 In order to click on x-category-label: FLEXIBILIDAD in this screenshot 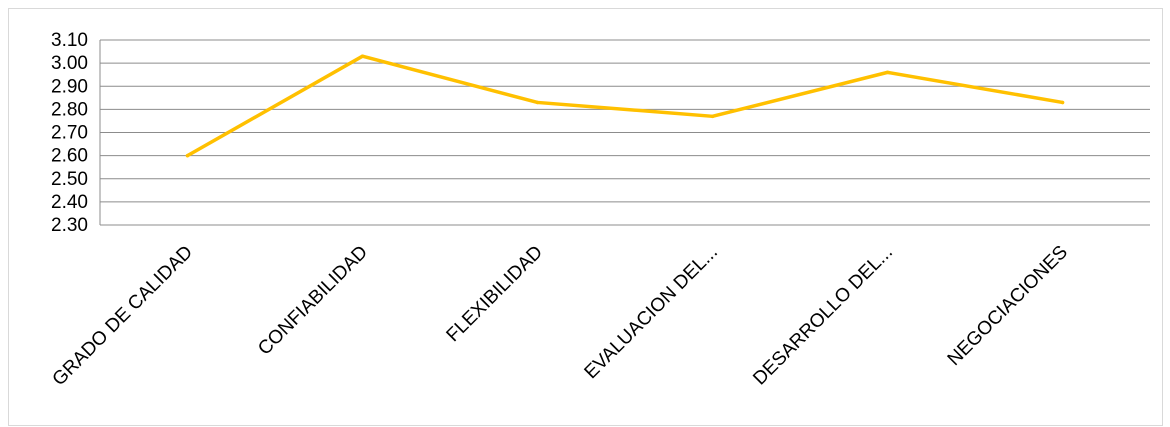, I will do `click(495, 294)`.